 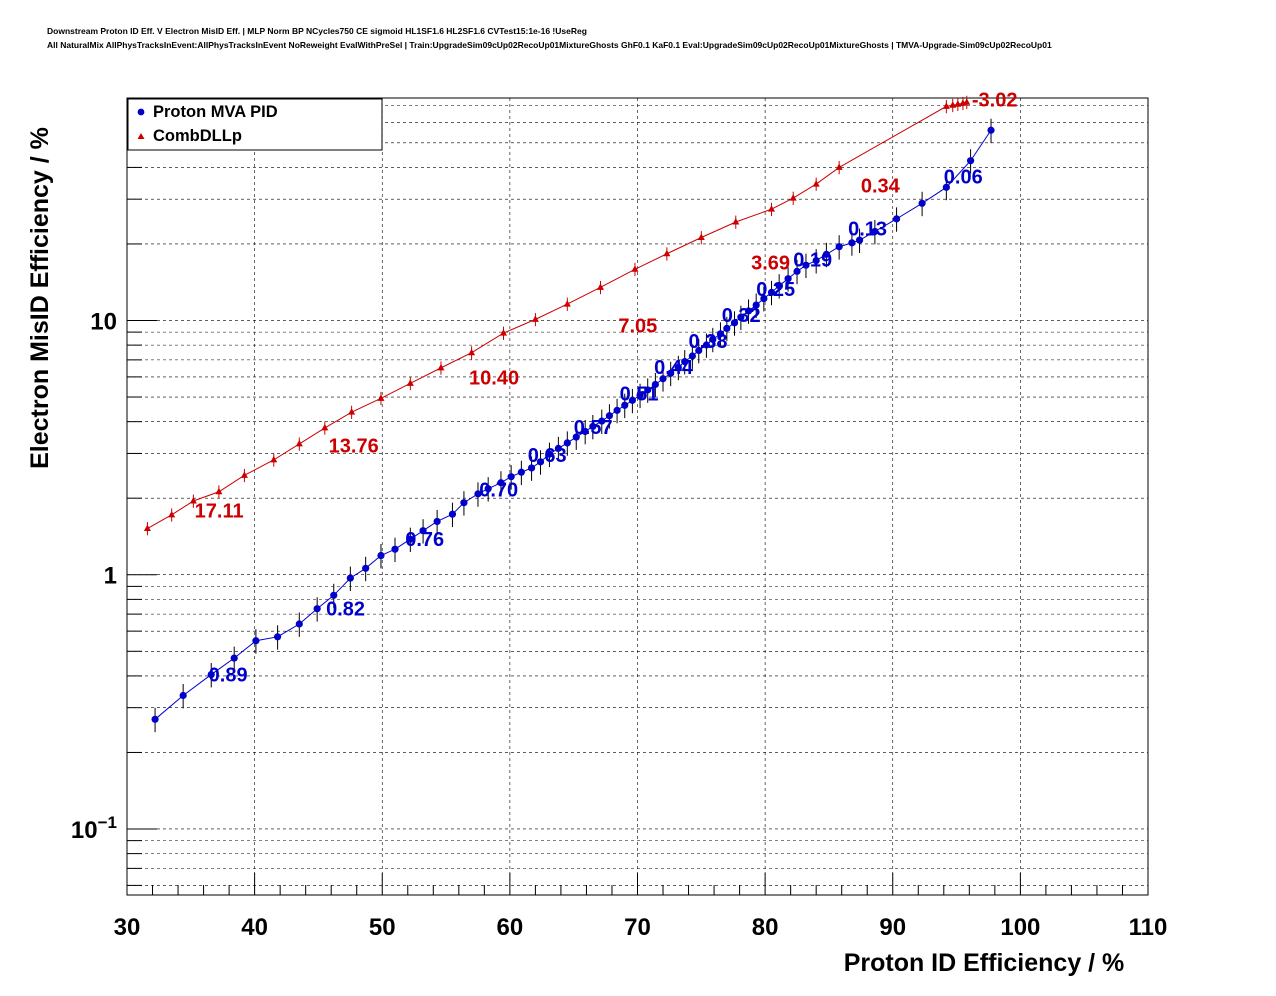 I want to click on threshold-label: 0.51, so click(x=639, y=394).